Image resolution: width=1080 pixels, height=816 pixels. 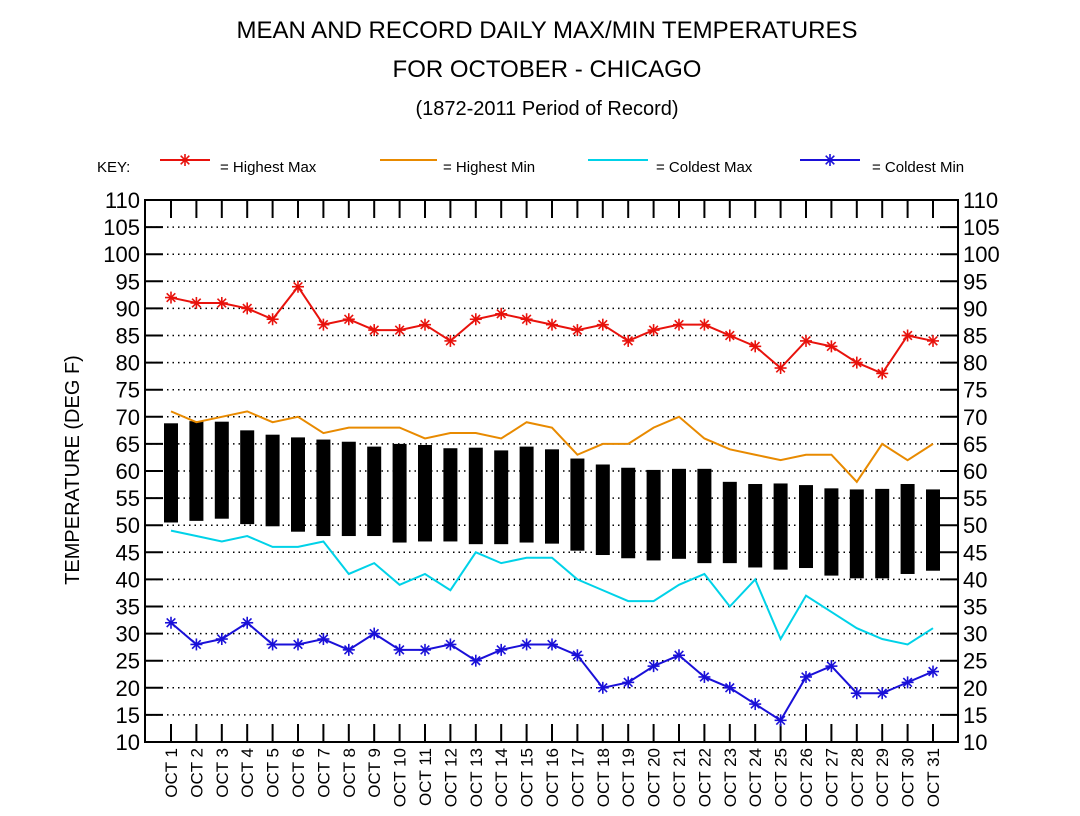 What do you see at coordinates (546, 109) in the screenshot?
I see `chart-period: (1872-2011 Period of Record)` at bounding box center [546, 109].